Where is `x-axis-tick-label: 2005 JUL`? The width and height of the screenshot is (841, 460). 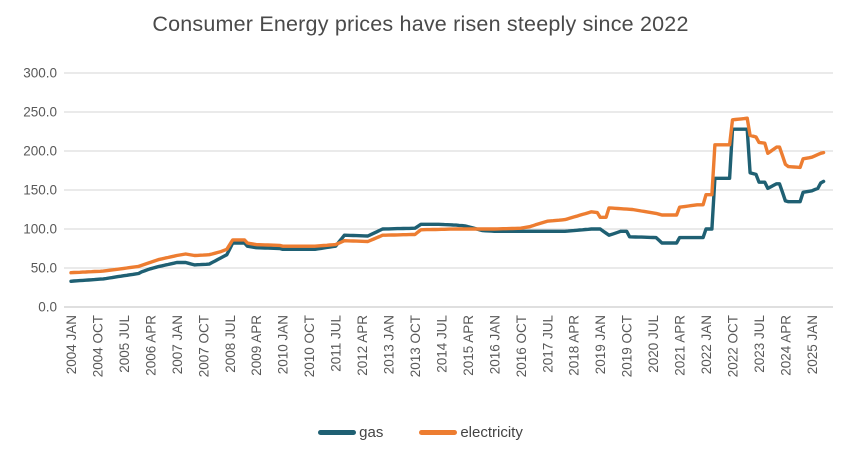 x-axis-tick-label: 2005 JUL is located at coordinates (124, 344).